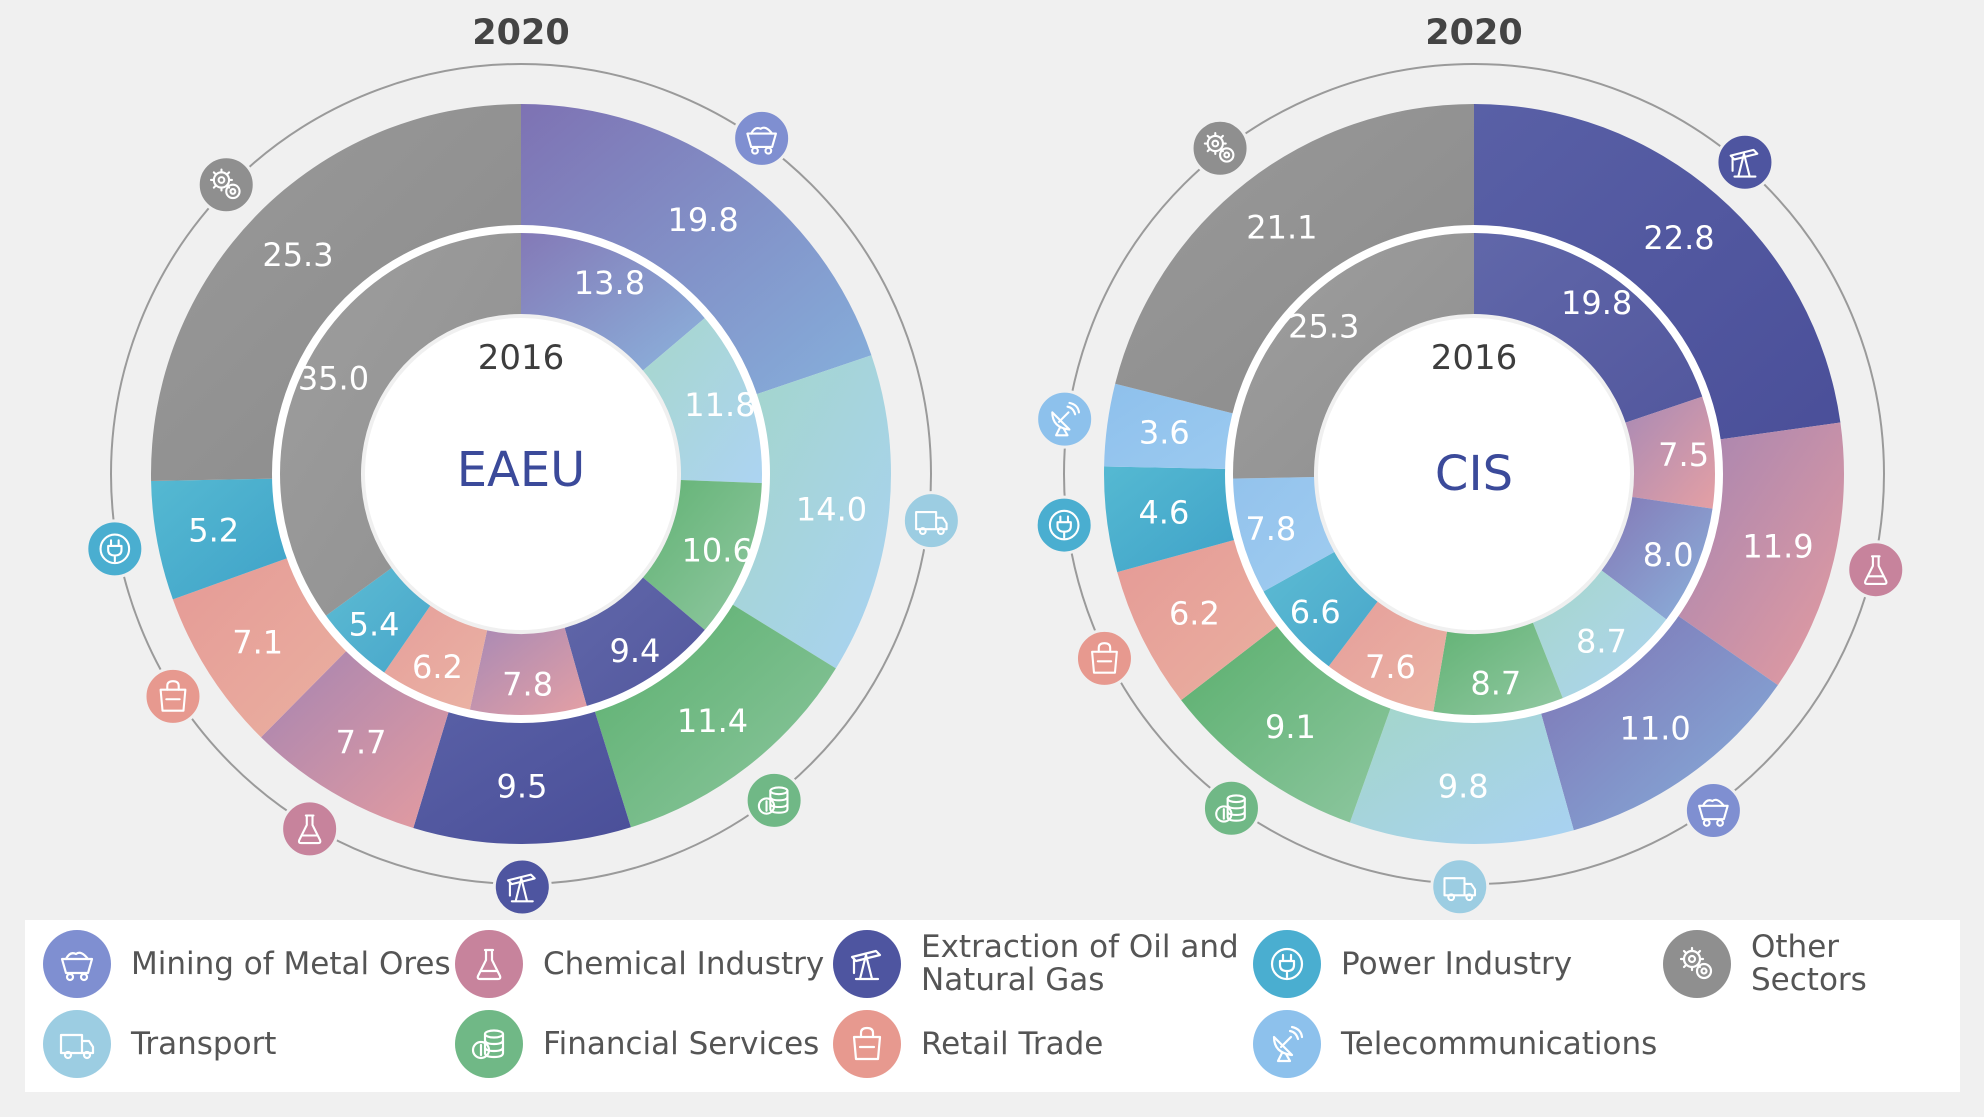  I want to click on label-2020-transport: 9.8, so click(1463, 786).